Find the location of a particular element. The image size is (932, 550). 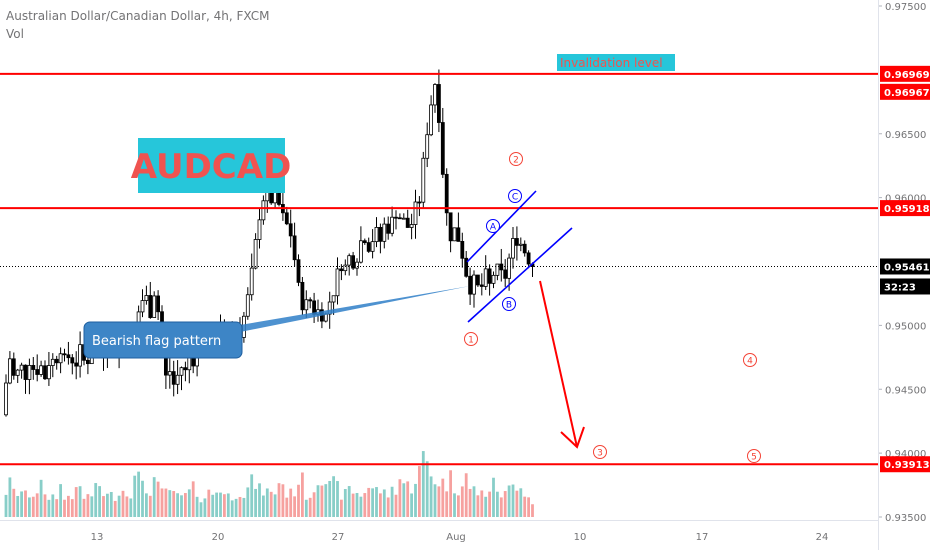

invalidation-label: Invalidation level is located at coordinates (611, 63).